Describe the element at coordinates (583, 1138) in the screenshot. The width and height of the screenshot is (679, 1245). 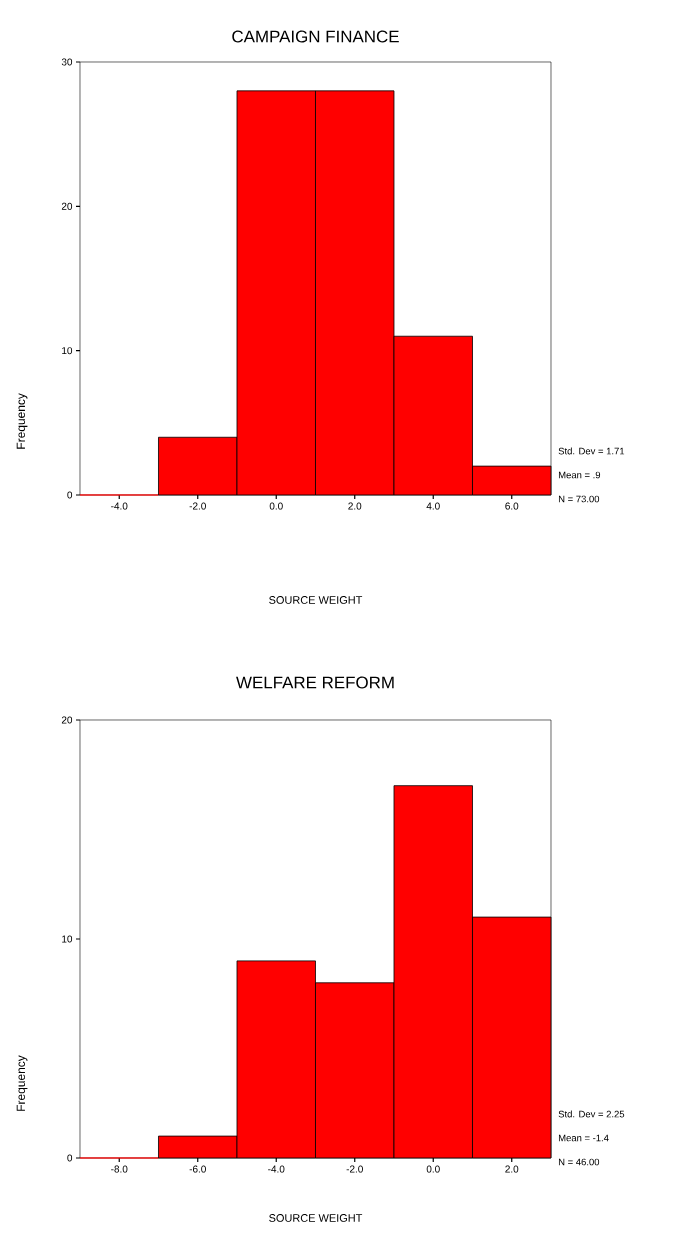
I see `text: Mean = -1.4` at that location.